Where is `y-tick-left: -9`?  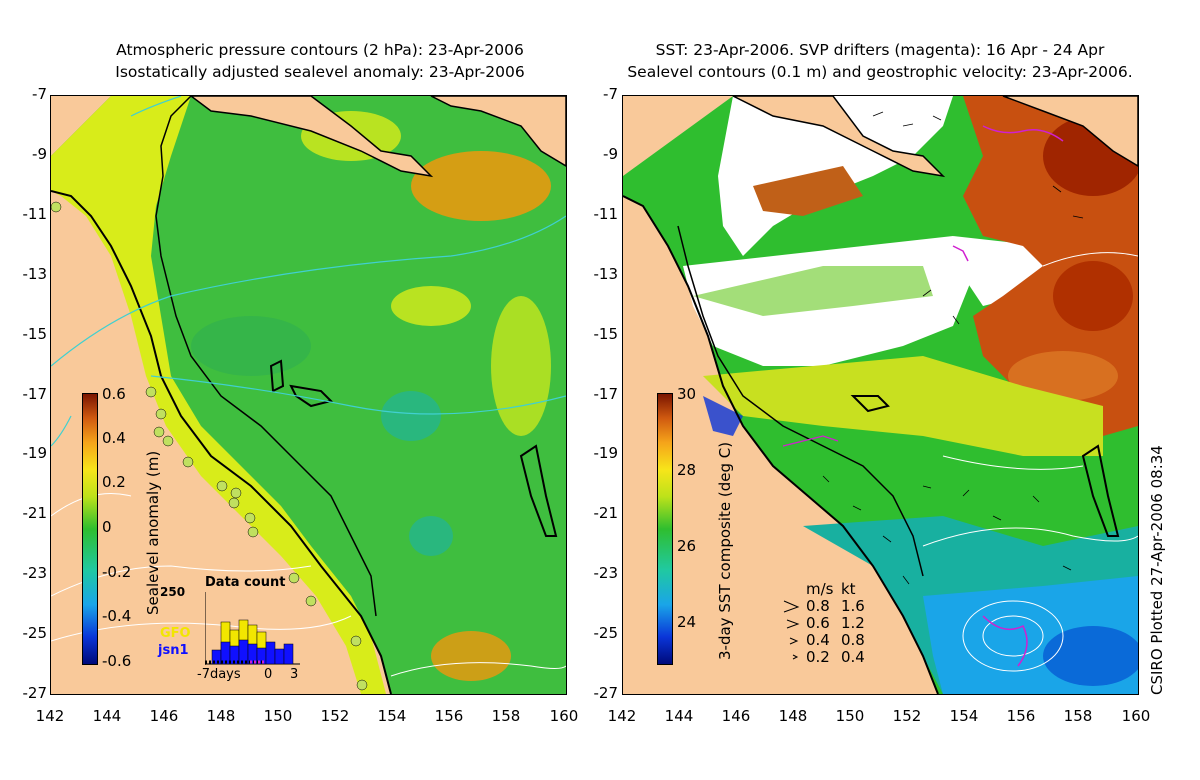
y-tick-left: -9 is located at coordinates (39, 154).